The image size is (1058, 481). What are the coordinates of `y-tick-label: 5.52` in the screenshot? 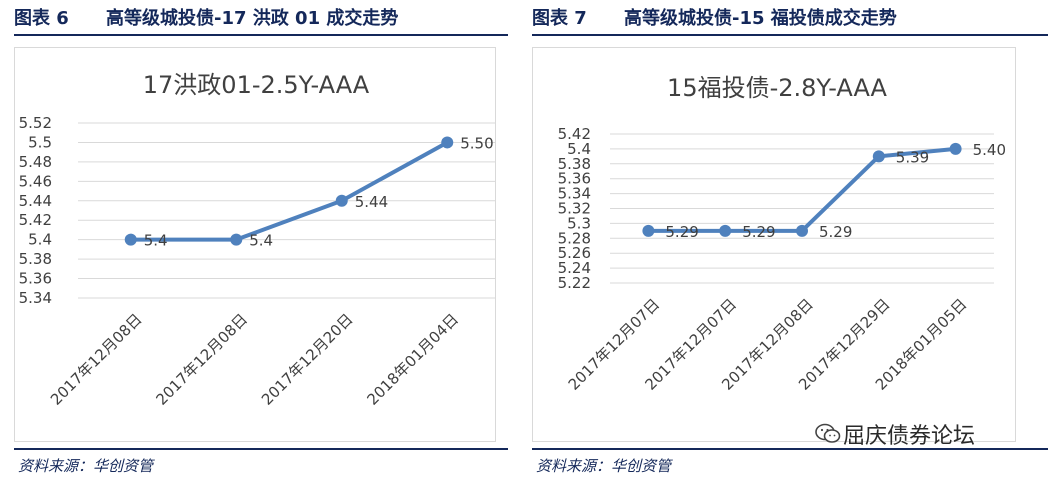 It's located at (35, 123).